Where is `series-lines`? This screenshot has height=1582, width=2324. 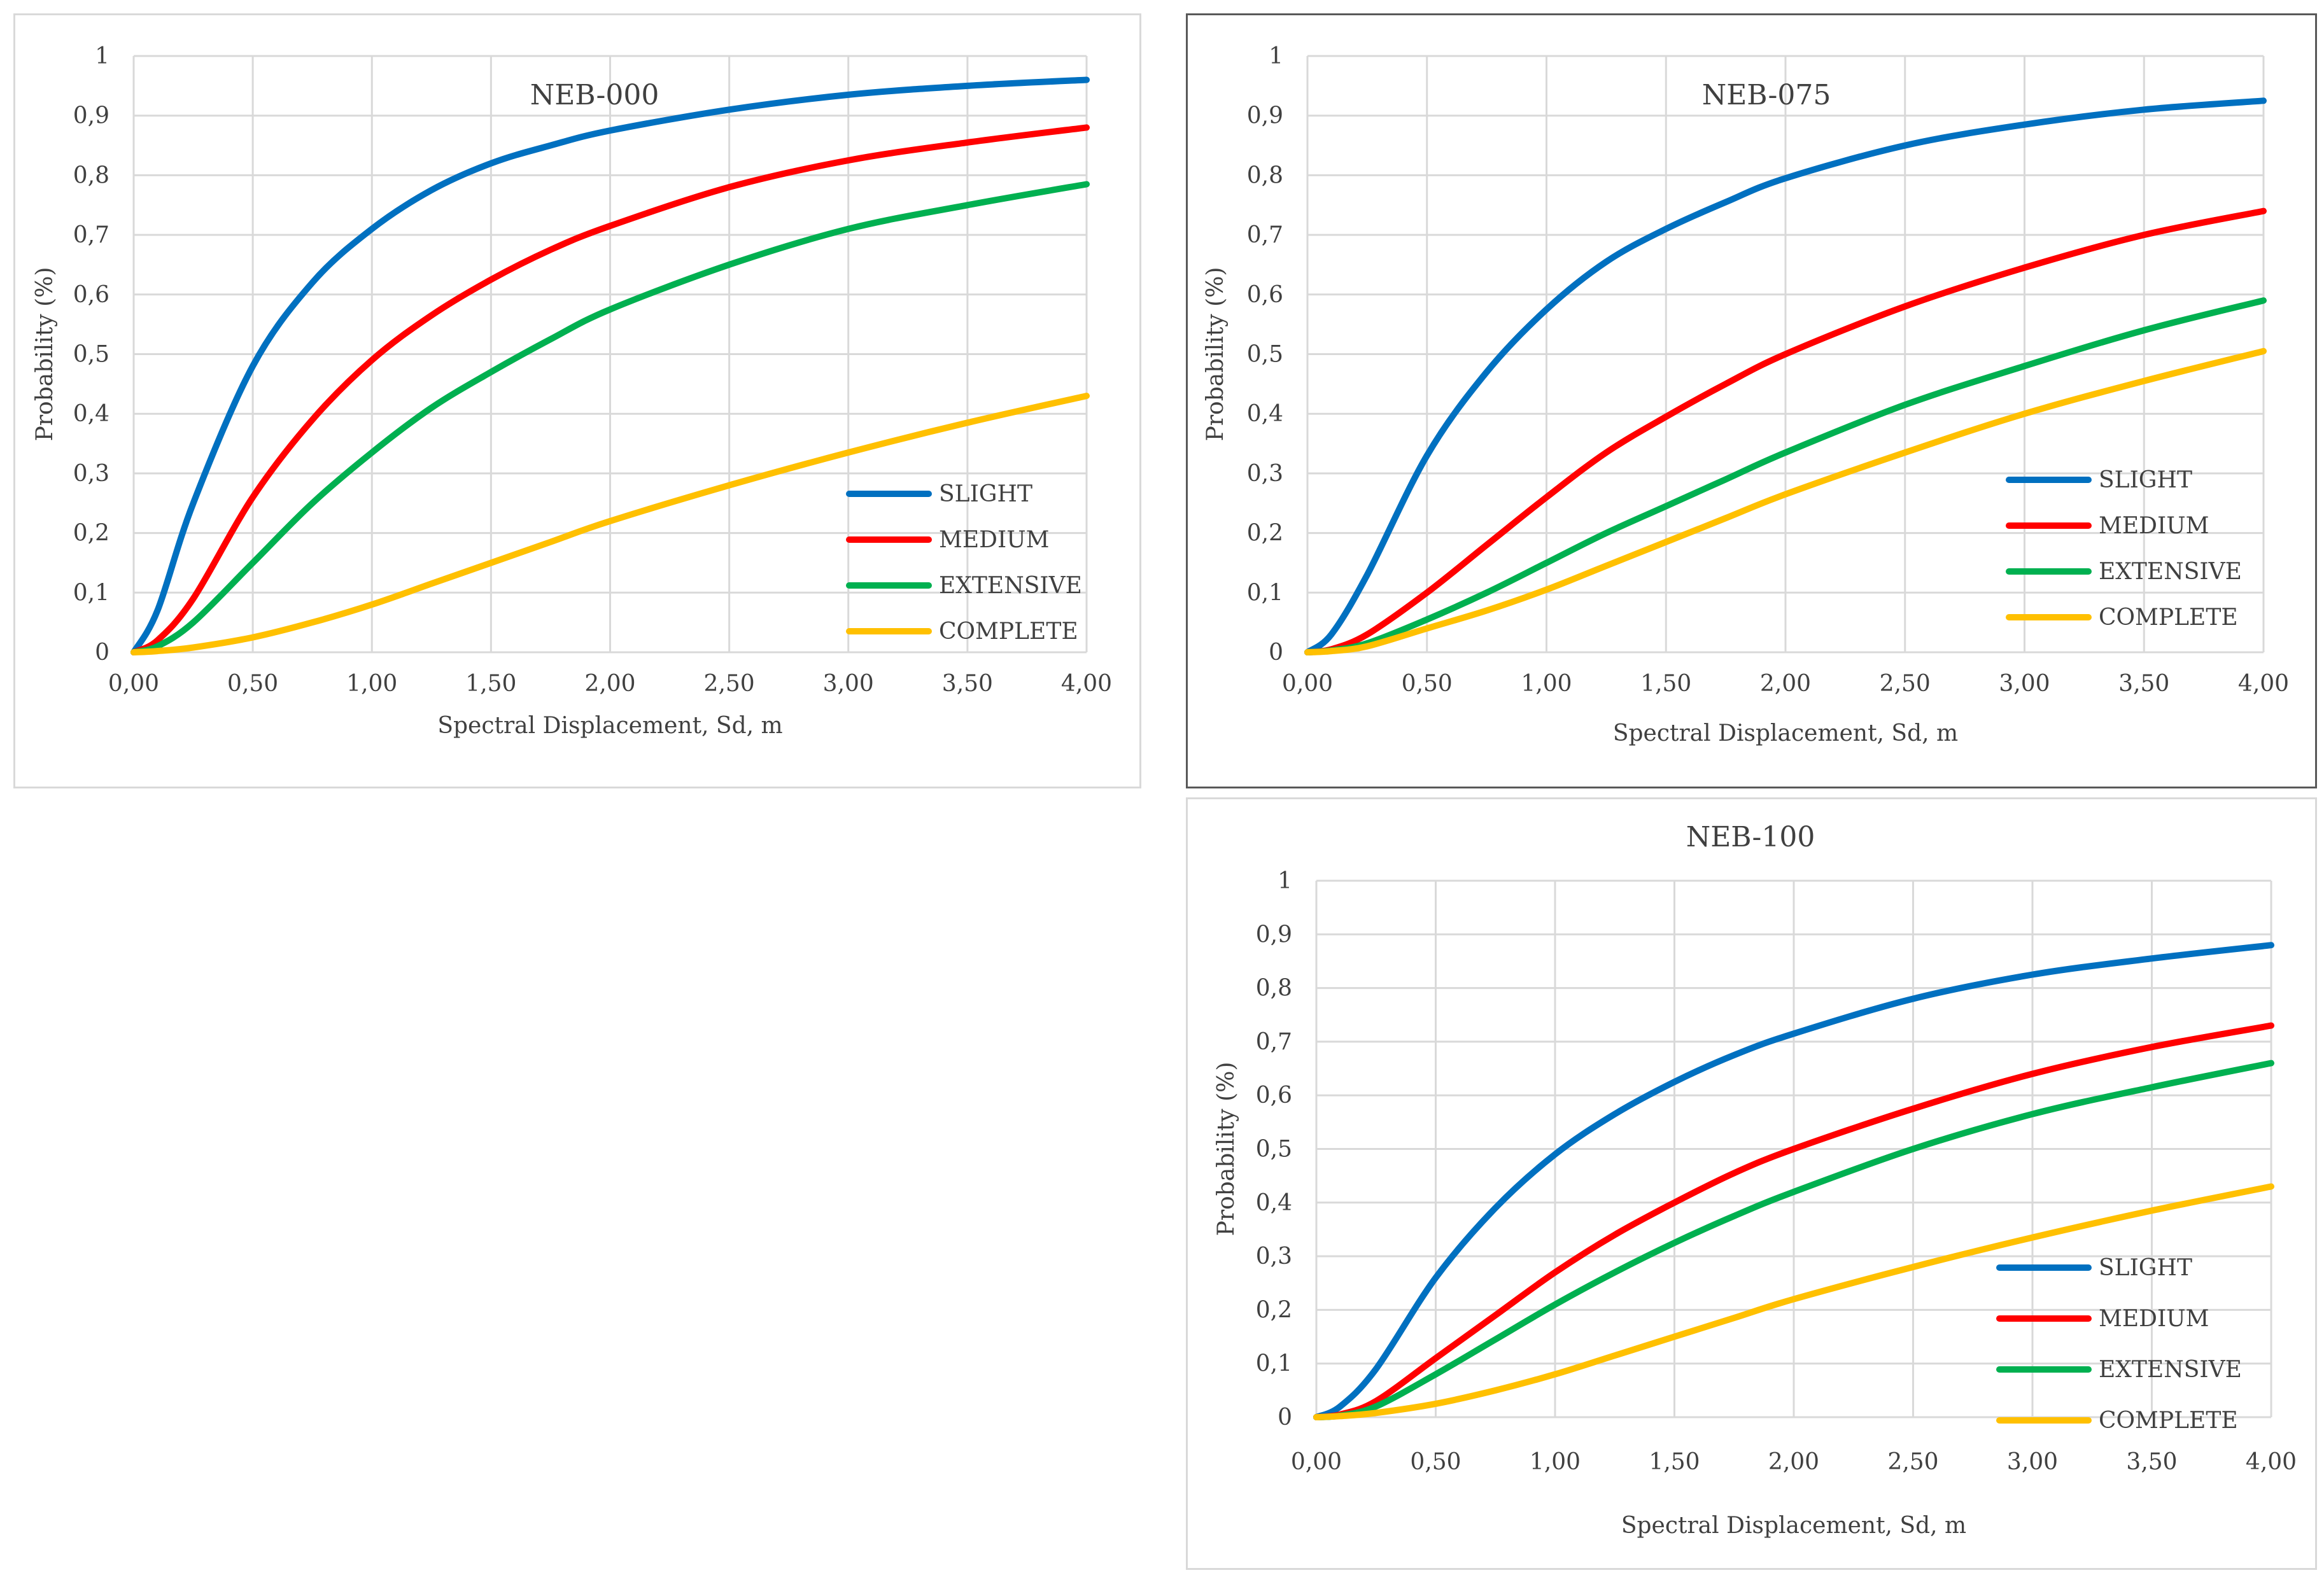
series-lines is located at coordinates (1786, 376).